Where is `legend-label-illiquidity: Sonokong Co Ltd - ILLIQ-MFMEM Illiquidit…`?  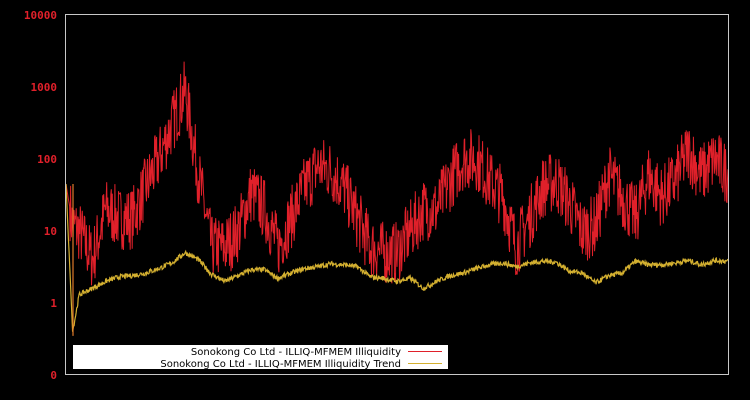
legend-label-illiquidity: Sonokong Co Ltd - ILLIQ-MFMEM Illiquidit… is located at coordinates (296, 352).